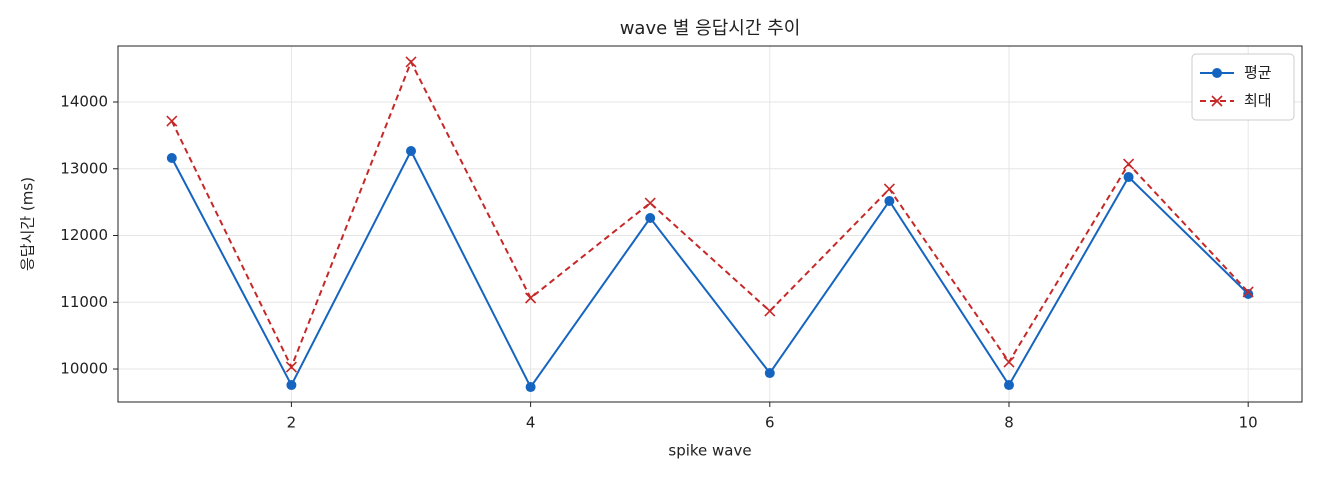 The height and width of the screenshot is (480, 1320). I want to click on x-axis-label: spike wave, so click(709, 451).